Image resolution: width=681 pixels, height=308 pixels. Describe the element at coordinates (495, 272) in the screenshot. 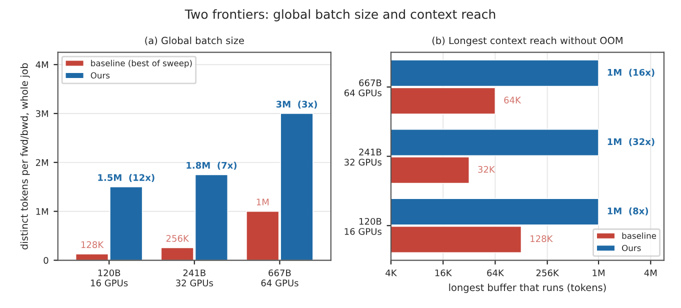

I see `x-tick-label: 64K` at that location.